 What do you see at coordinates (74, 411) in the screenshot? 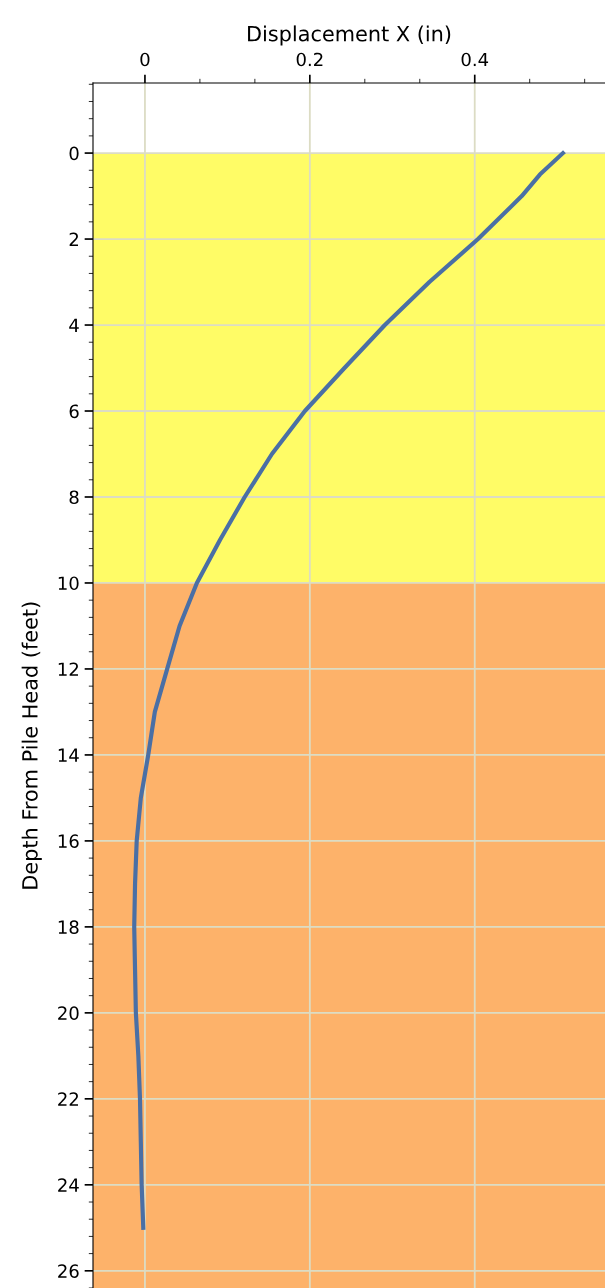
I see `y-tick-label: 6` at bounding box center [74, 411].